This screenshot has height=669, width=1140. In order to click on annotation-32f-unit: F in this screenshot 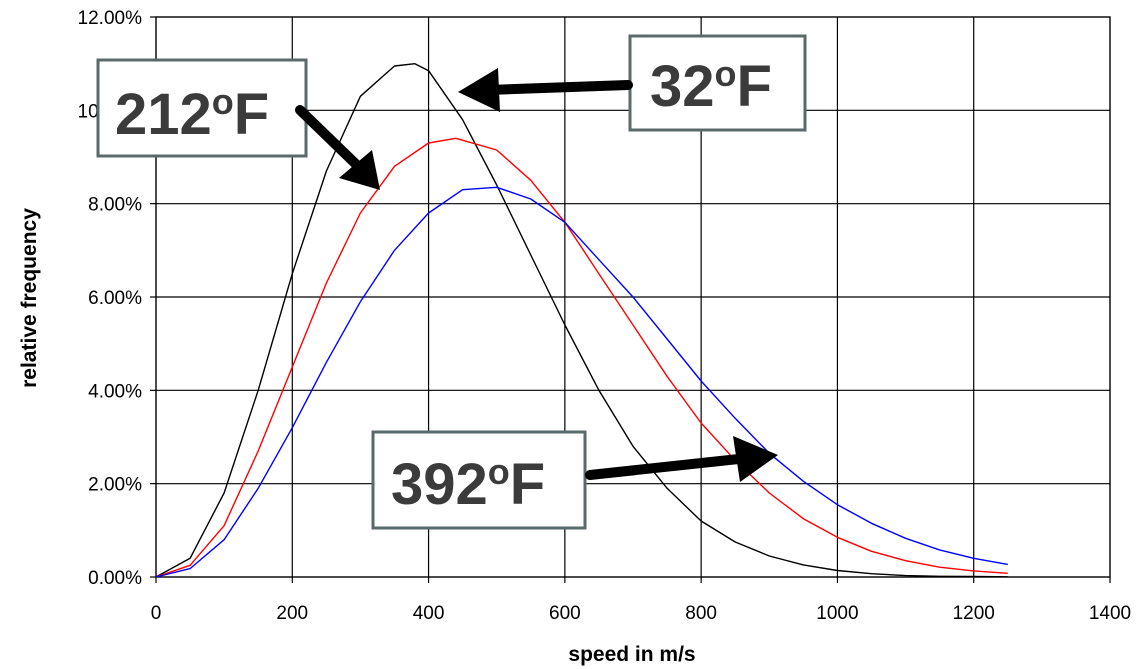, I will do `click(754, 86)`.